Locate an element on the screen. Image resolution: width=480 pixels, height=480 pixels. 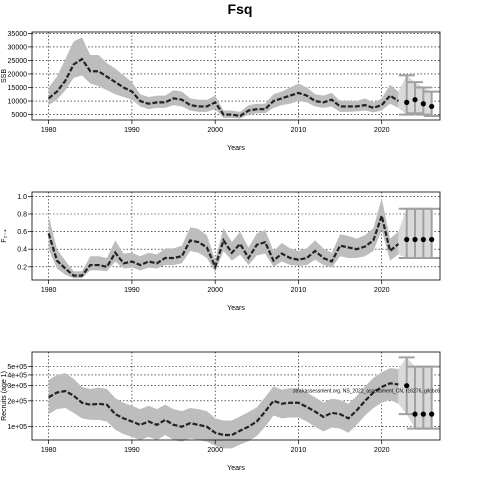
y-tick-label: 20000 is located at coordinates (18, 74).